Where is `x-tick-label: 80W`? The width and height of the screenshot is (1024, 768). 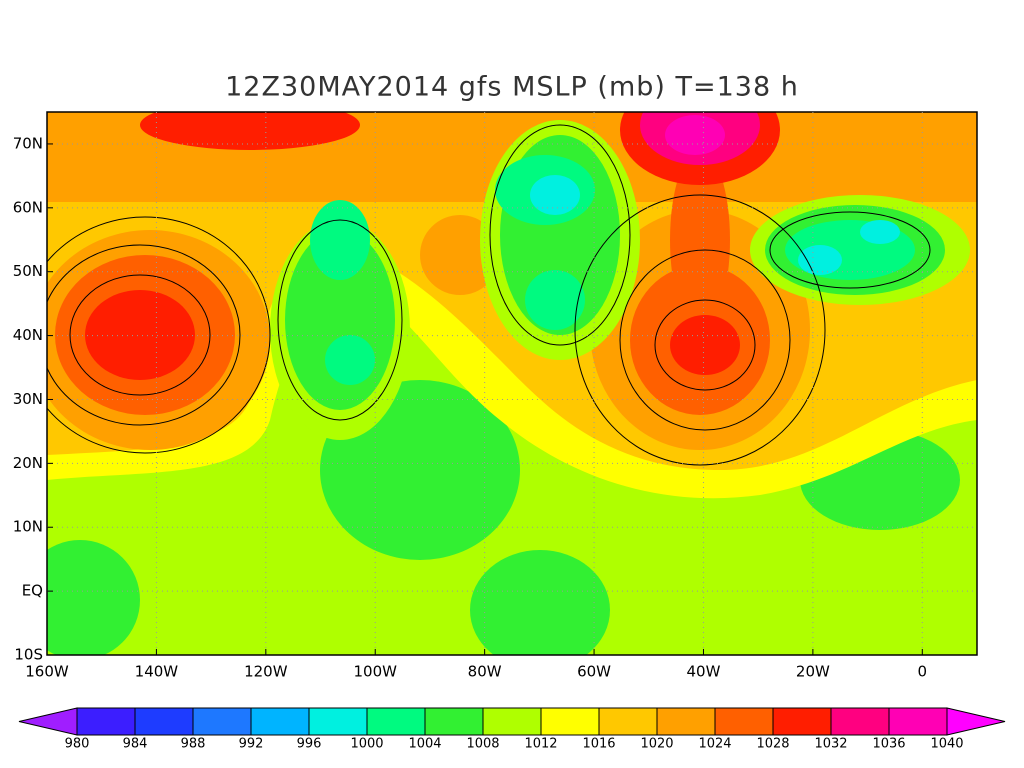 x-tick-label: 80W is located at coordinates (485, 672).